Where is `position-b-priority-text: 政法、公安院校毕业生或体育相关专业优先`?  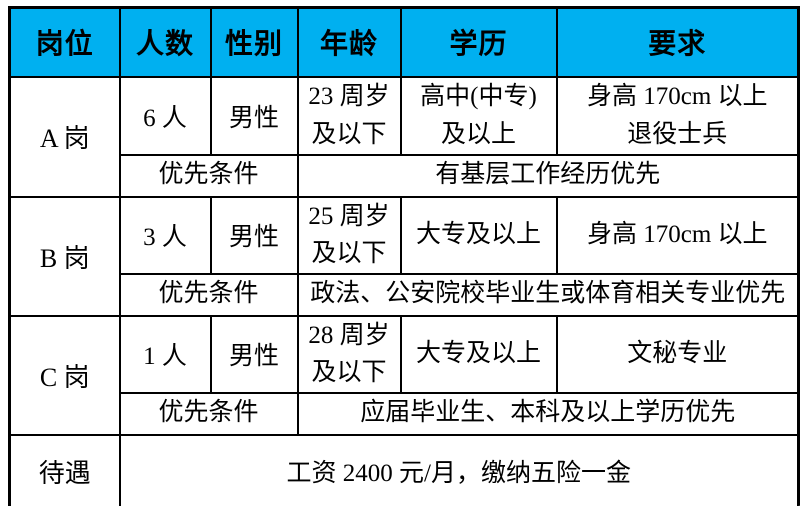
position-b-priority-text: 政法、公安院校毕业生或体育相关专业优先 is located at coordinates (548, 294).